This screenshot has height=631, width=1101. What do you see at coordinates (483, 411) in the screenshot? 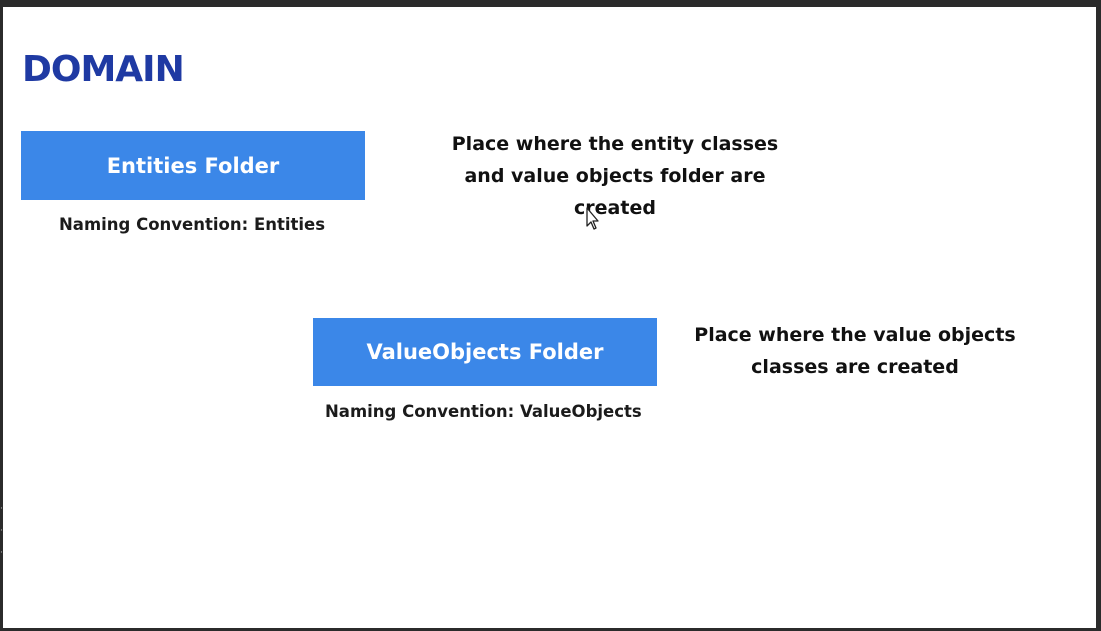
I see `valueobjects-naming-convention: Naming Convention: ValueObjects` at bounding box center [483, 411].